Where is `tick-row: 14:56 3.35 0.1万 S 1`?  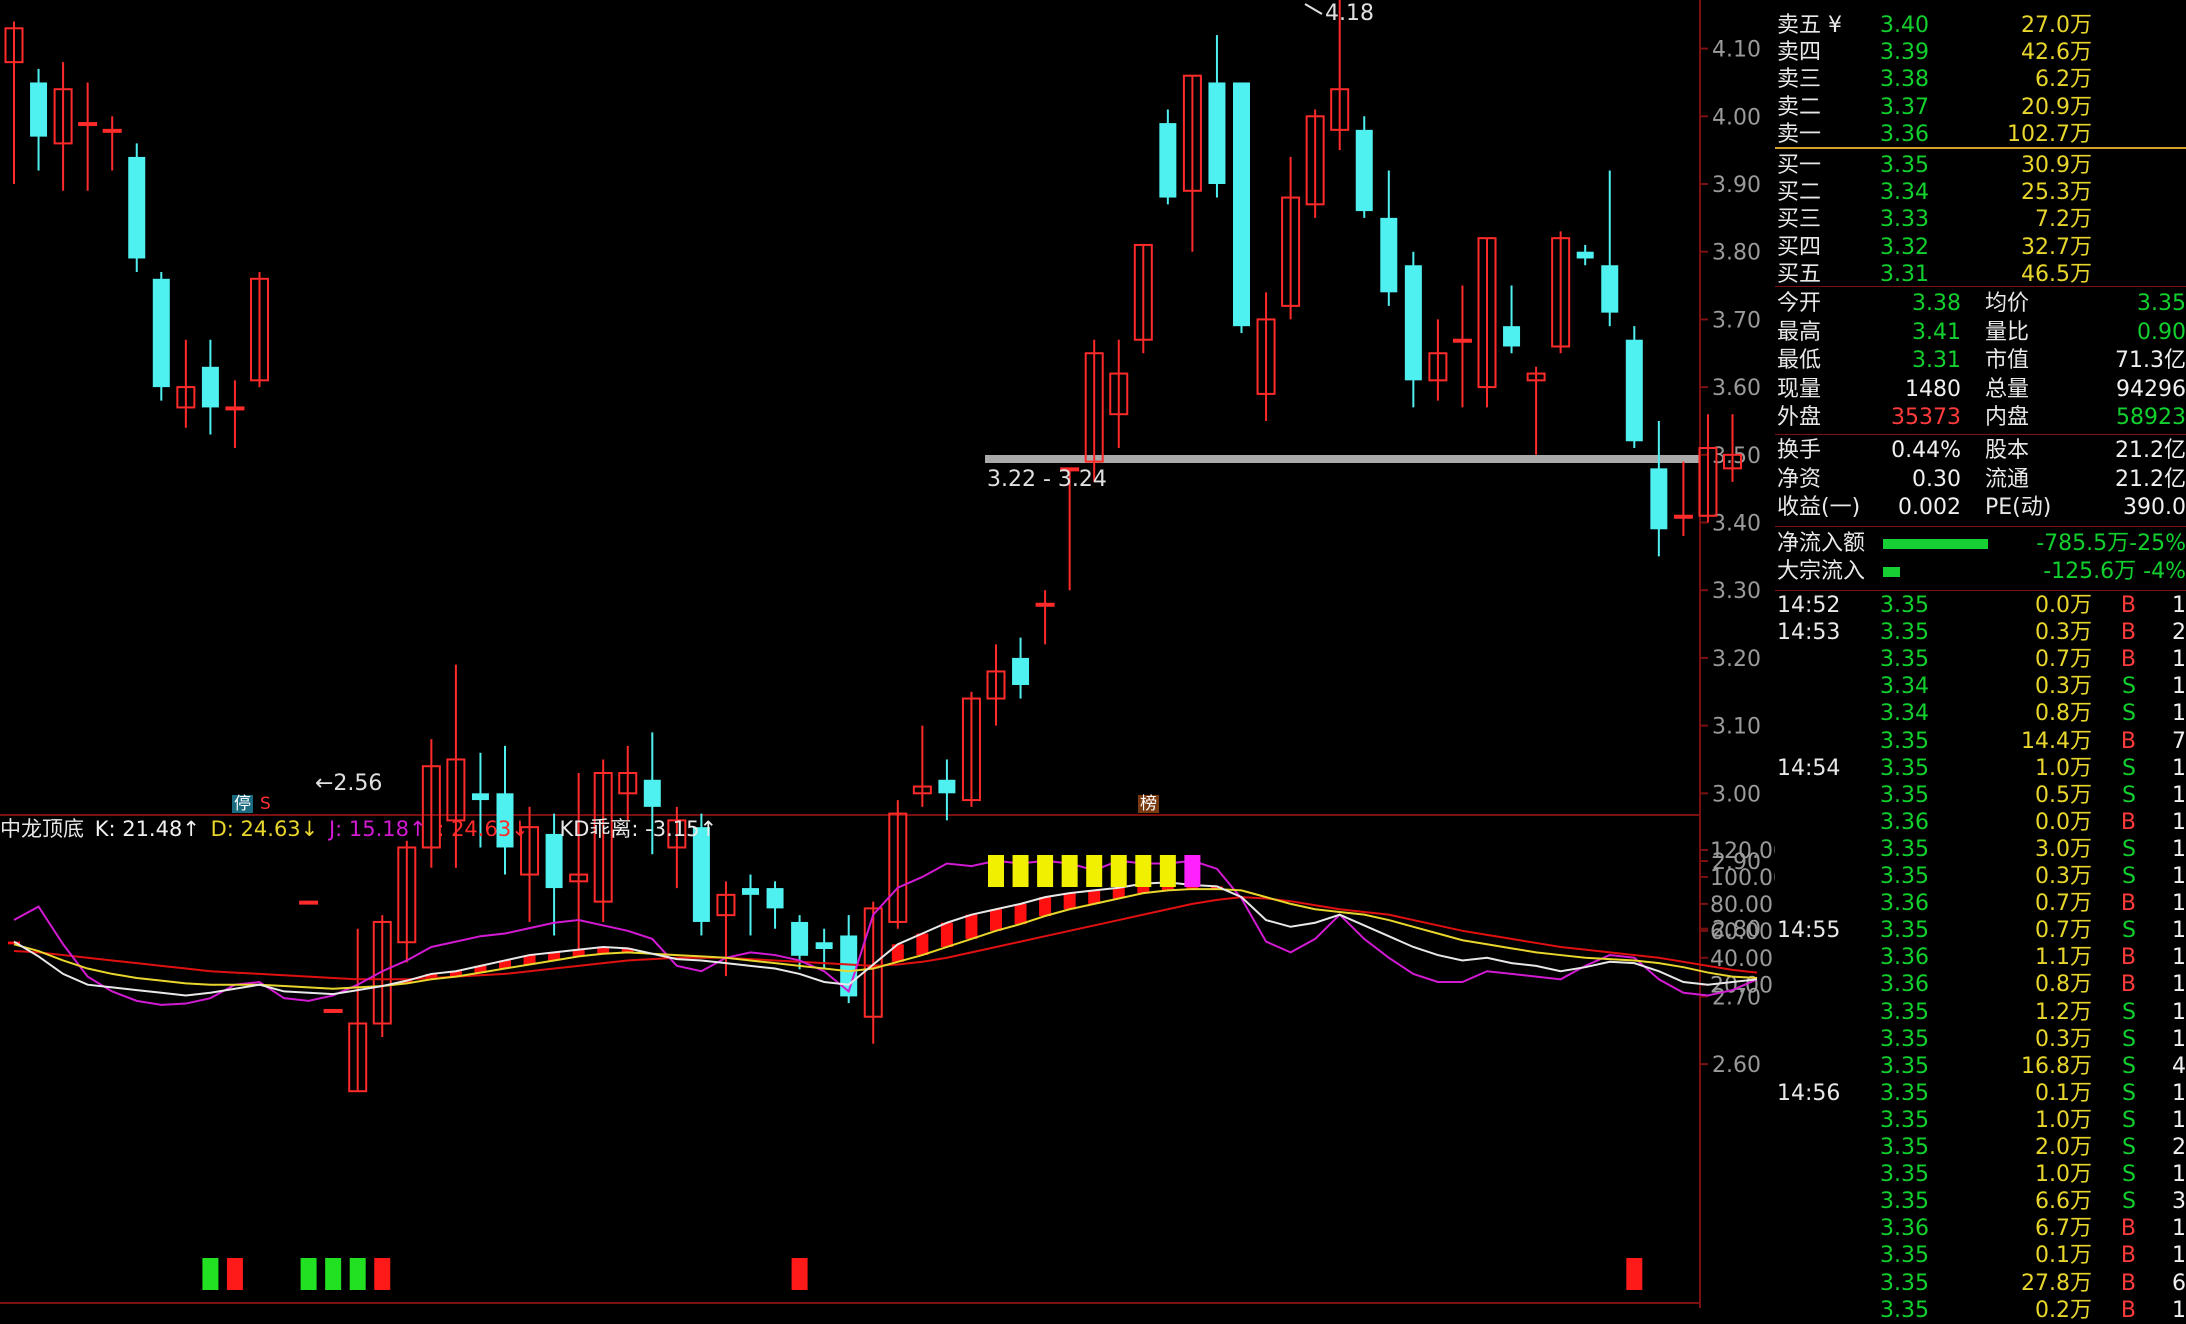
tick-row: 14:56 3.35 0.1万 S 1 is located at coordinates (1980, 1093).